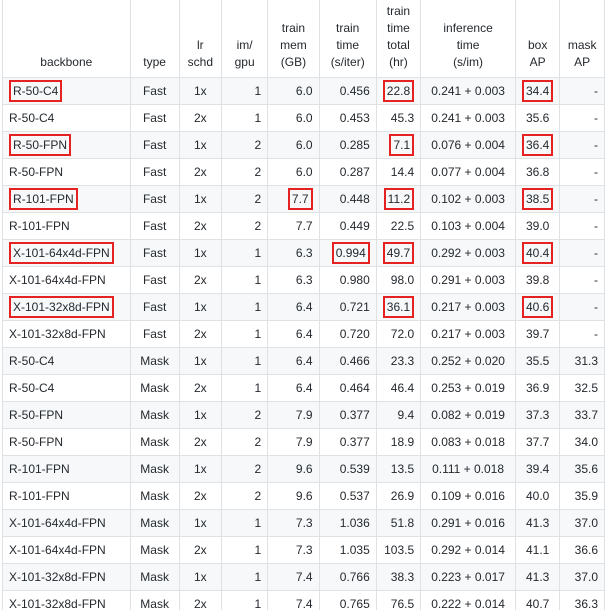 Image resolution: width=605 pixels, height=610 pixels. What do you see at coordinates (468, 550) in the screenshot?
I see `inference-time-cell: 0.292 + 0.014` at bounding box center [468, 550].